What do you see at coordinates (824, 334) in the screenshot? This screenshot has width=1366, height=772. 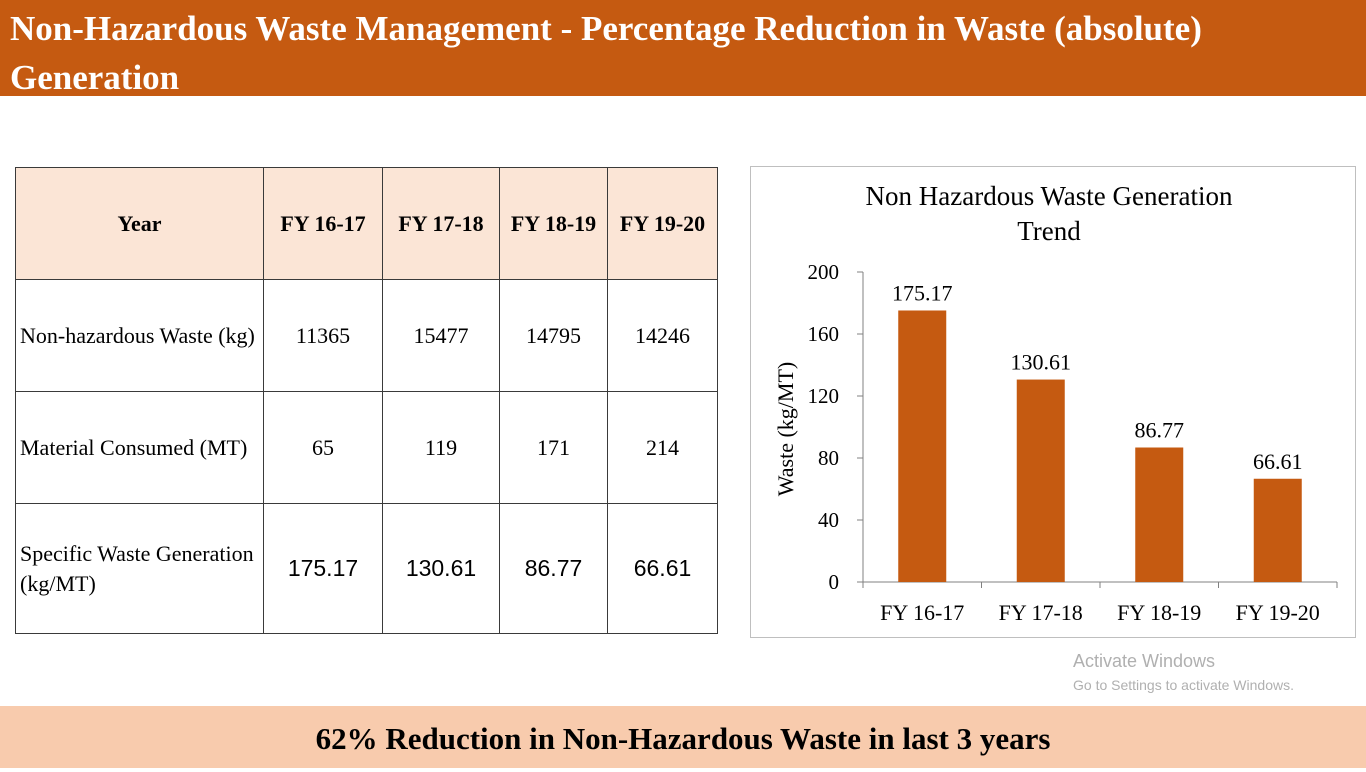 I see `y-tick-label: 160` at bounding box center [824, 334].